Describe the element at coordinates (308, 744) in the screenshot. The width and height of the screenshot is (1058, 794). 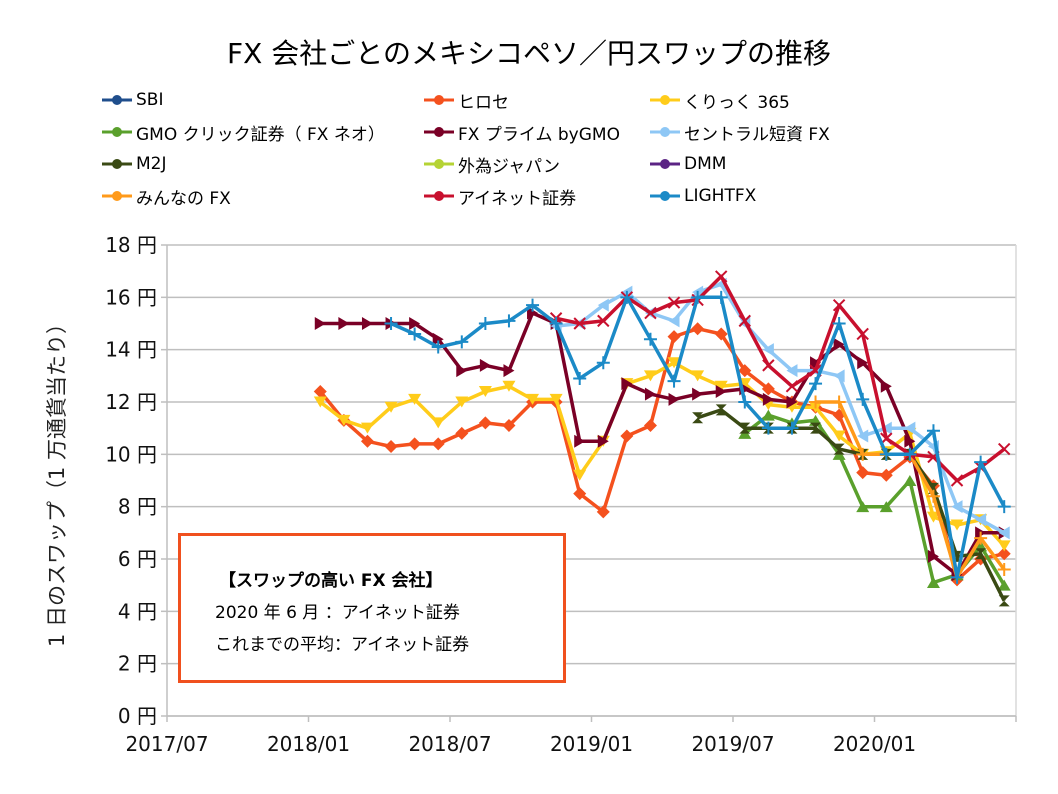
I see `x-tick-label: 2018/01` at that location.